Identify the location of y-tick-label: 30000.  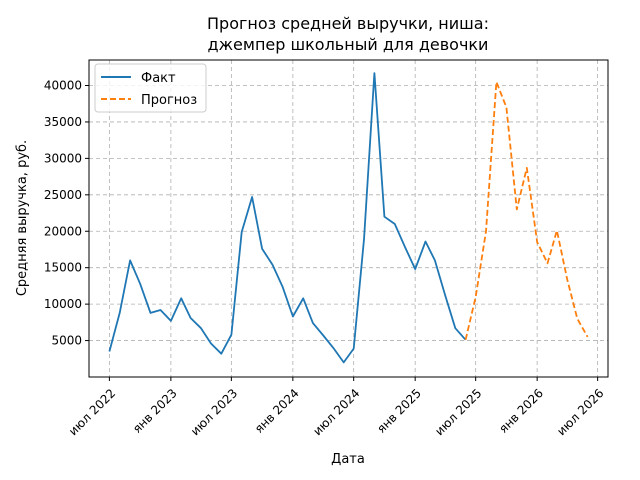
(63, 158).